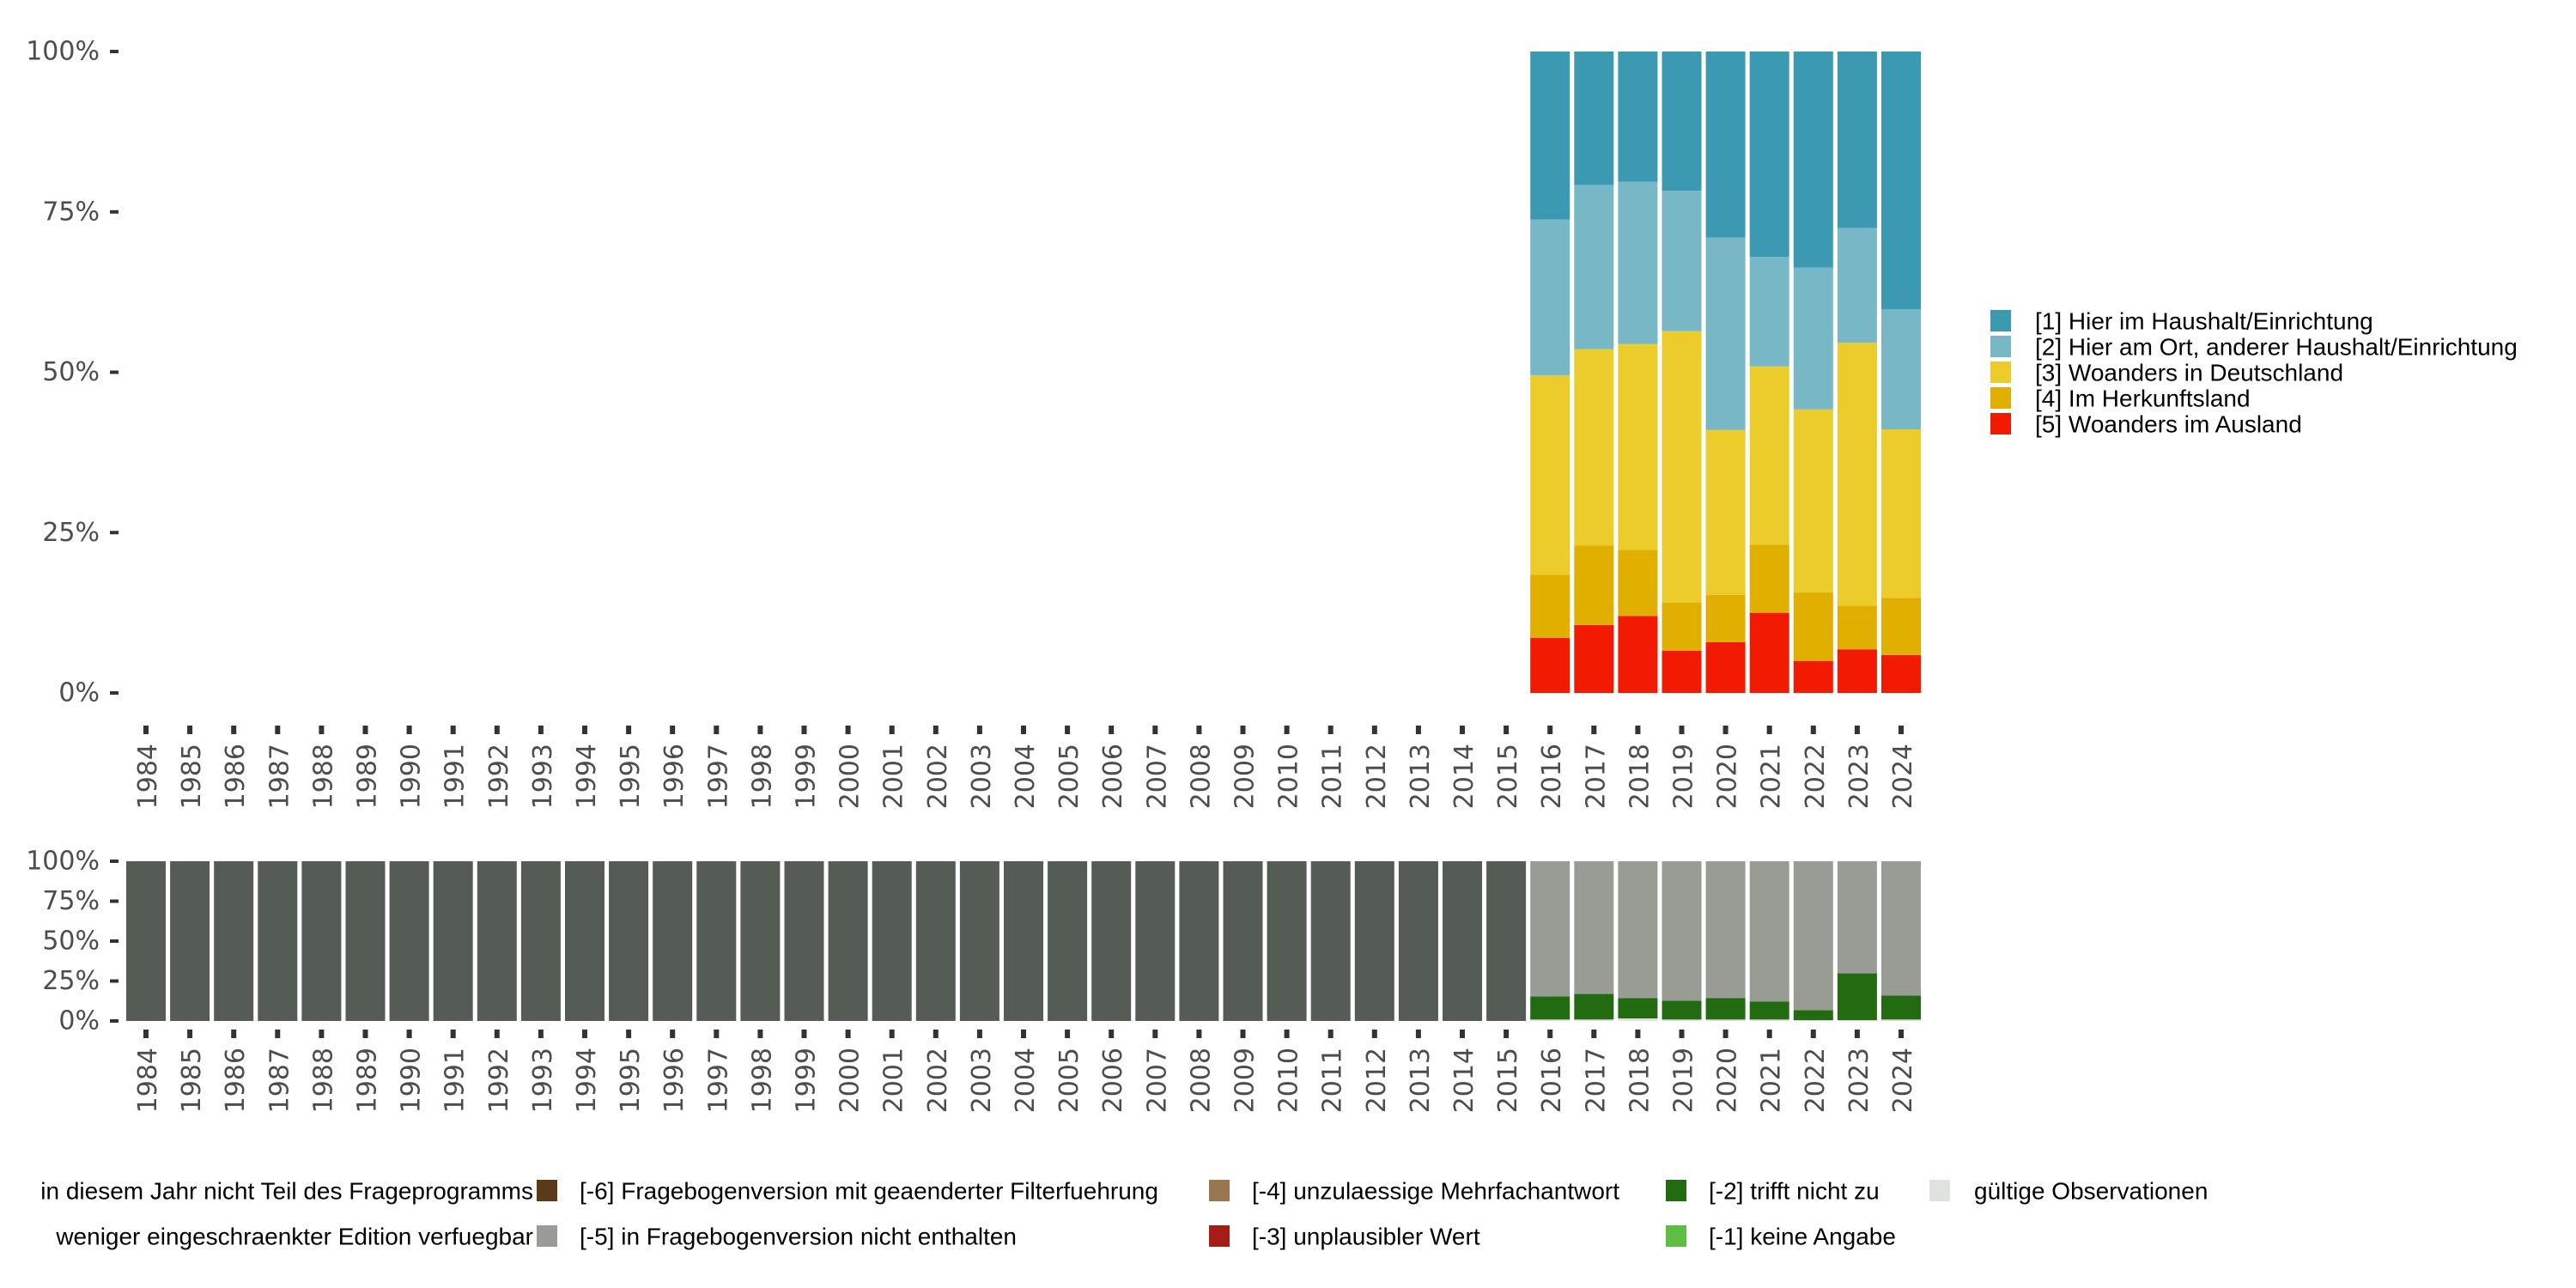  What do you see at coordinates (1640, 1080) in the screenshot?
I see `x-tick-label: 2018` at bounding box center [1640, 1080].